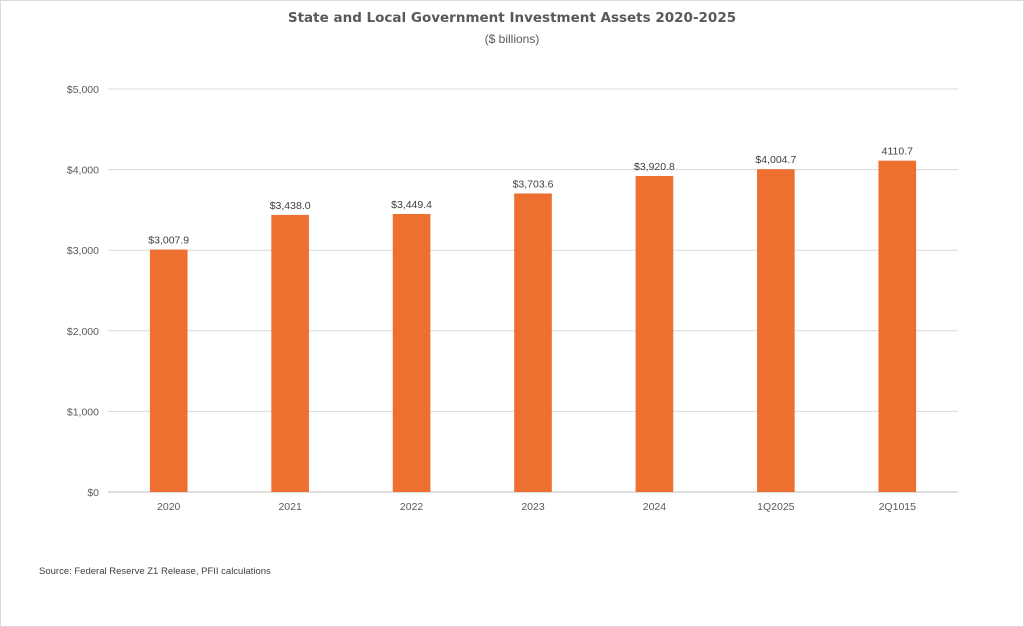 This screenshot has width=1024, height=627. Describe the element at coordinates (898, 507) in the screenshot. I see `x-tick-label: 2Q1015` at that location.